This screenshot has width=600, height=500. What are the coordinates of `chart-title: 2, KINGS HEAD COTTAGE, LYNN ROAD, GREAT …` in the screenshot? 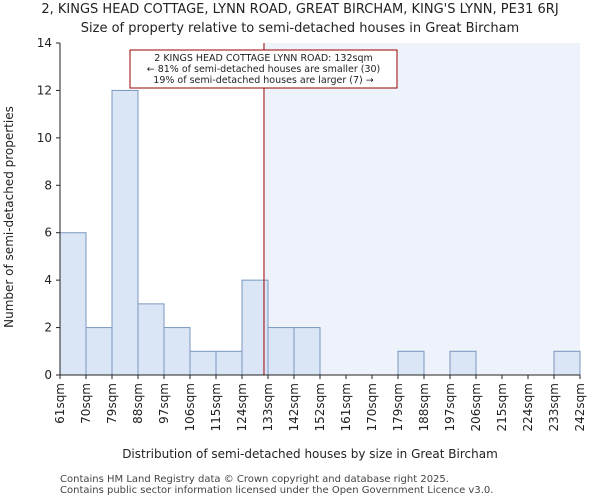 It's located at (300, 9).